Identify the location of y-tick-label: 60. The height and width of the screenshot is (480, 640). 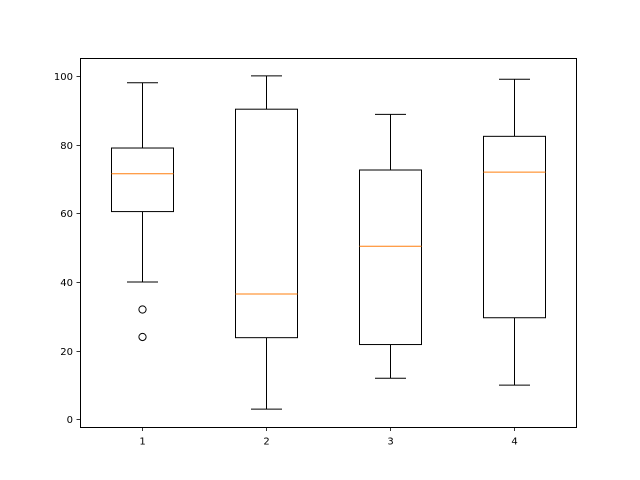
(66, 214).